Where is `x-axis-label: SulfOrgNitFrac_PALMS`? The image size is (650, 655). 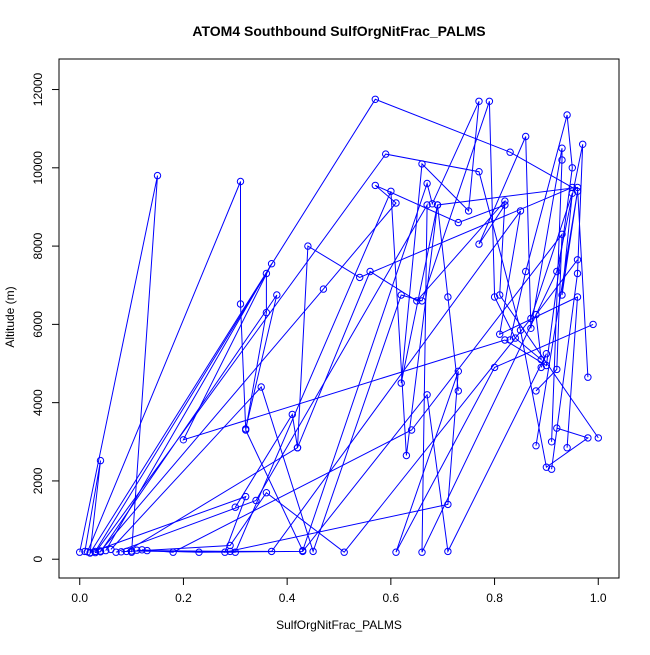 x-axis-label: SulfOrgNitFrac_PALMS is located at coordinates (339, 625).